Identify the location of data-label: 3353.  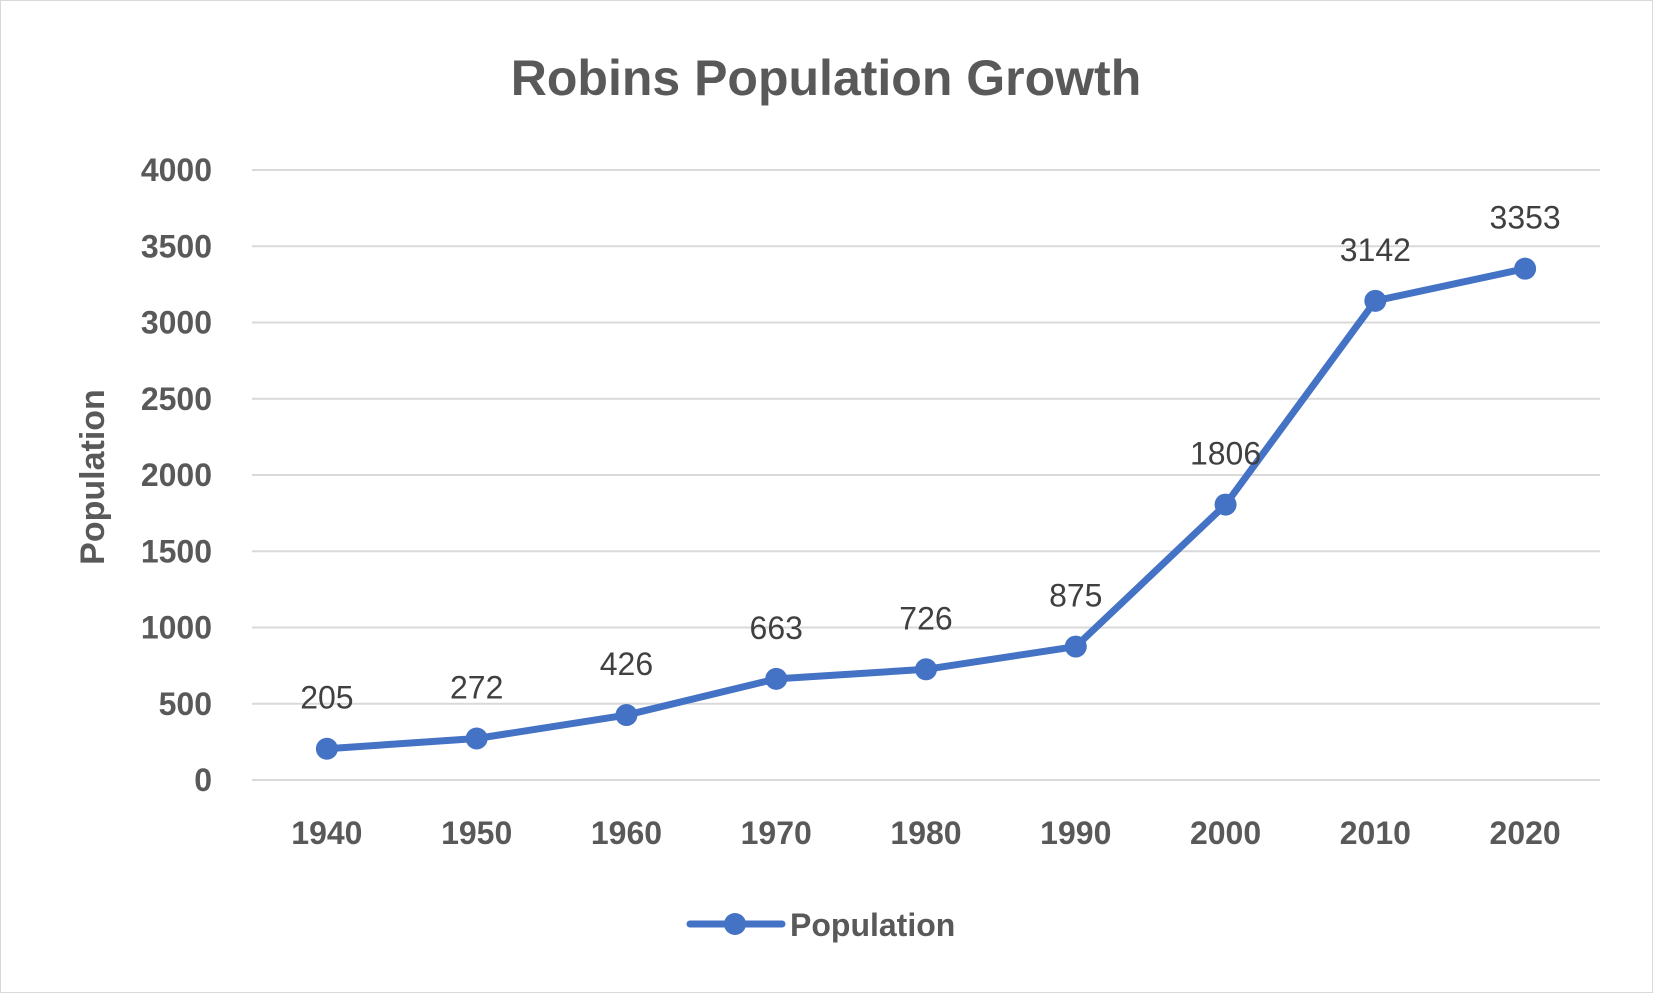
(1525, 218).